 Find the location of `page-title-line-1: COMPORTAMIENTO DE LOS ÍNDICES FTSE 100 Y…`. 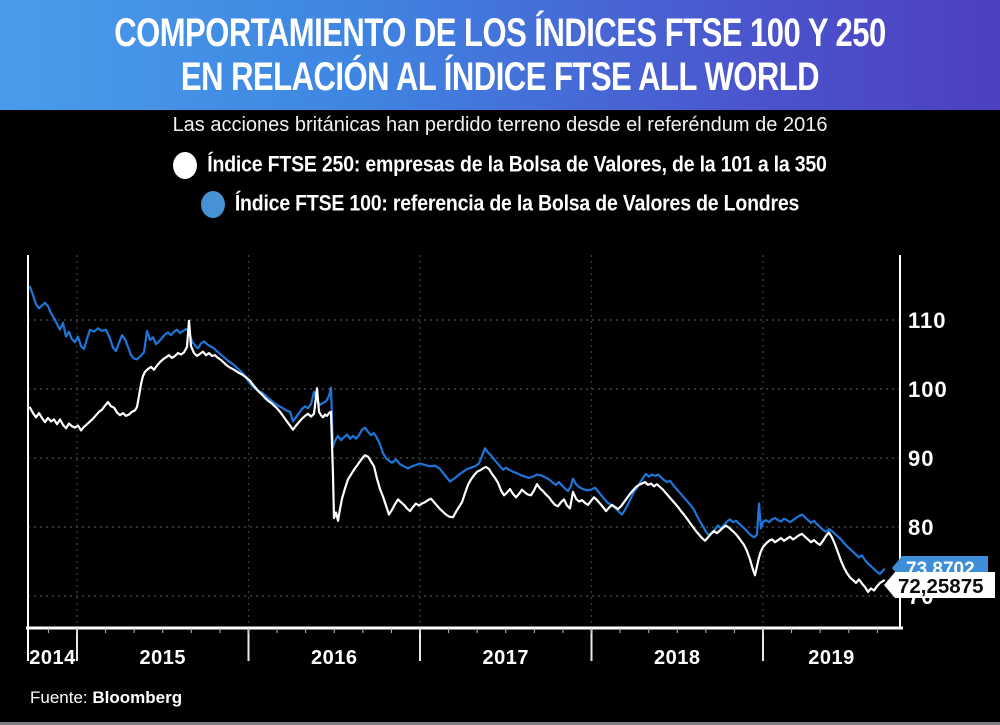

page-title-line-1: COMPORTAMIENTO DE LOS ÍNDICES FTSE 100 Y… is located at coordinates (500, 32).